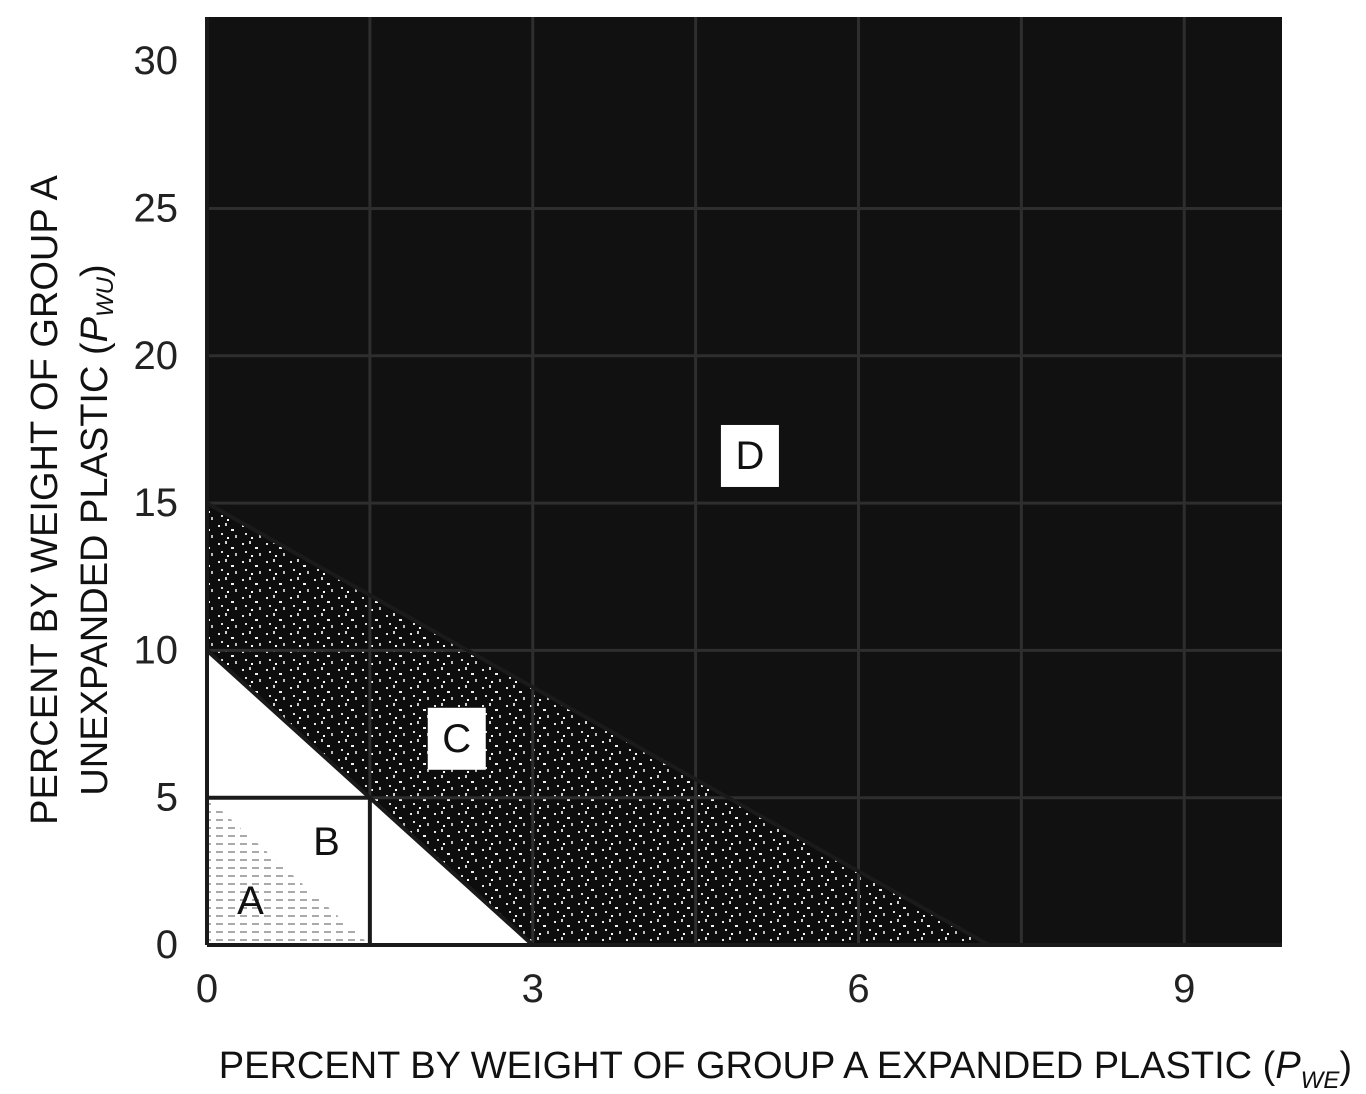  I want to click on x-tick-label: 9, so click(1184, 989).